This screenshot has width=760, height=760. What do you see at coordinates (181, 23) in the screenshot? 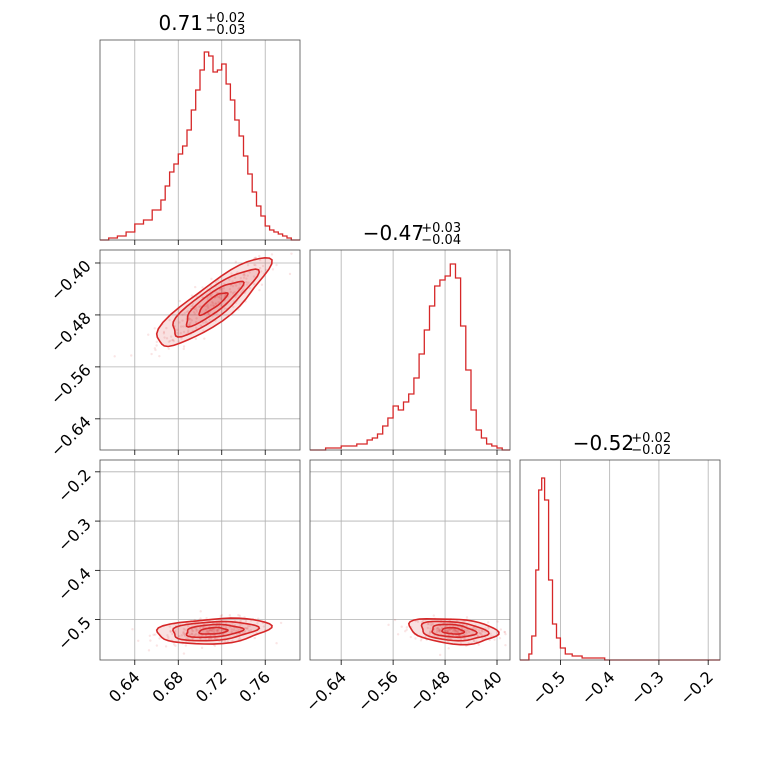
I see `title-median: 0.71` at bounding box center [181, 23].